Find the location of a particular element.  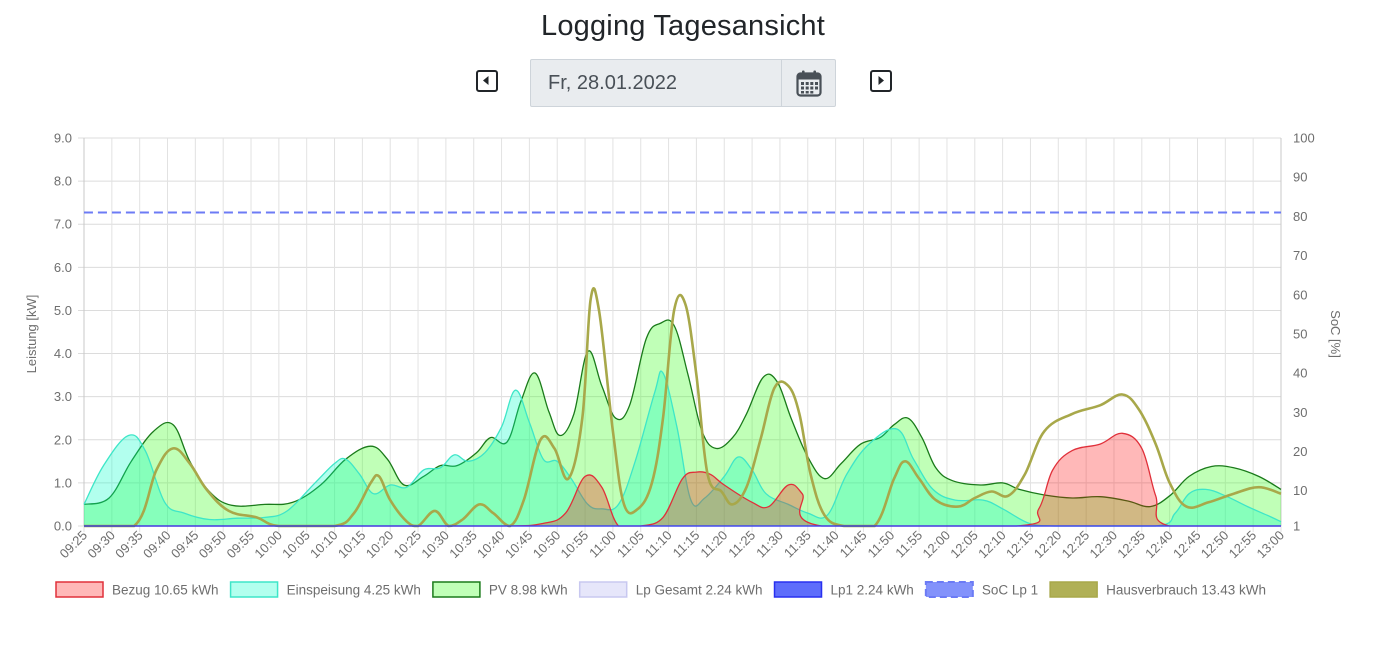

legend-item: SoC Lp 1 is located at coordinates (981, 589).